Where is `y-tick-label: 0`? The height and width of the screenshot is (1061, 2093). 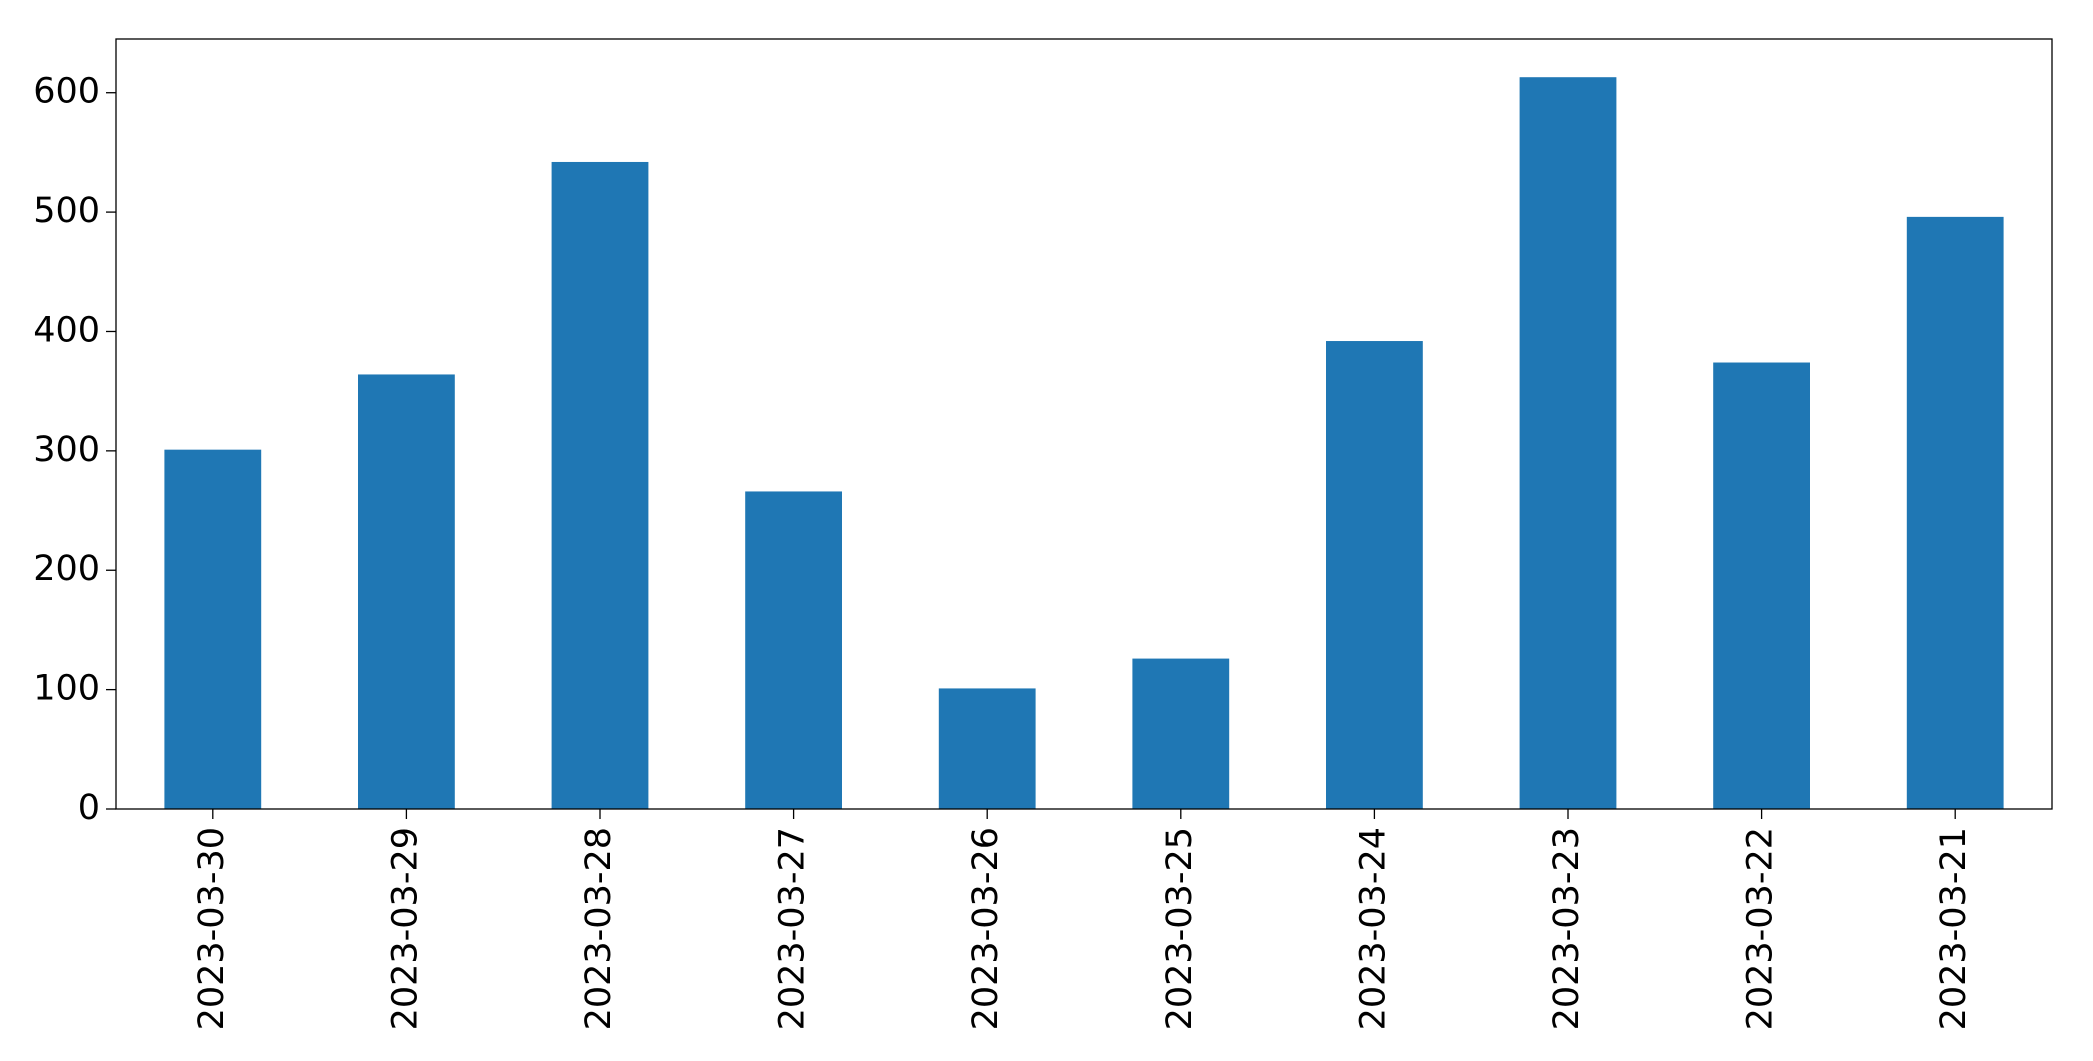
y-tick-label: 0 is located at coordinates (89, 808).